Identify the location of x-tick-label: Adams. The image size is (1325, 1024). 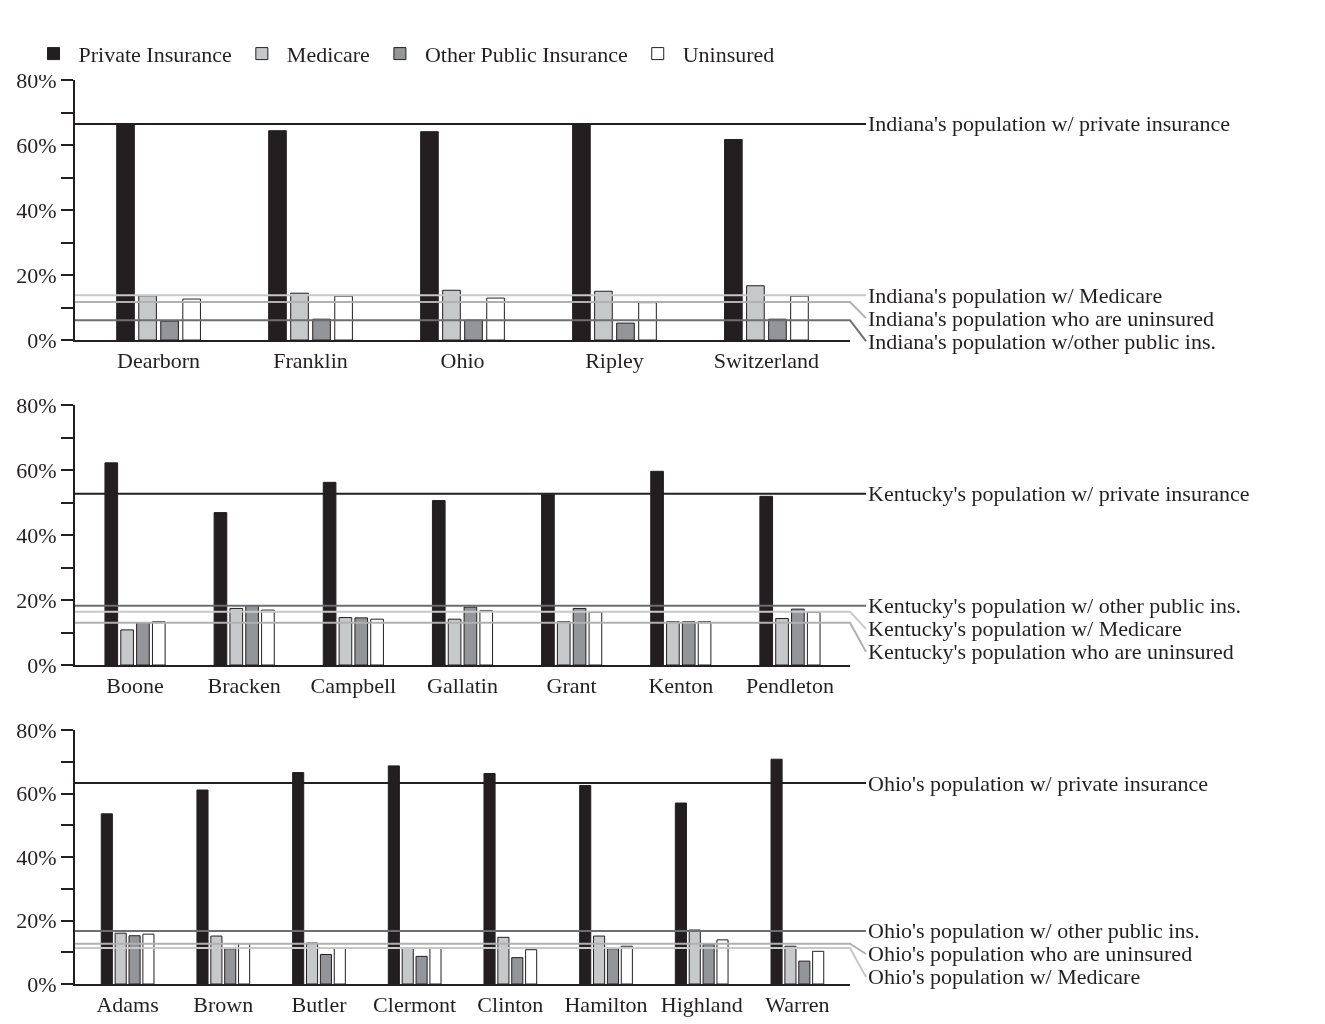
(127, 1005).